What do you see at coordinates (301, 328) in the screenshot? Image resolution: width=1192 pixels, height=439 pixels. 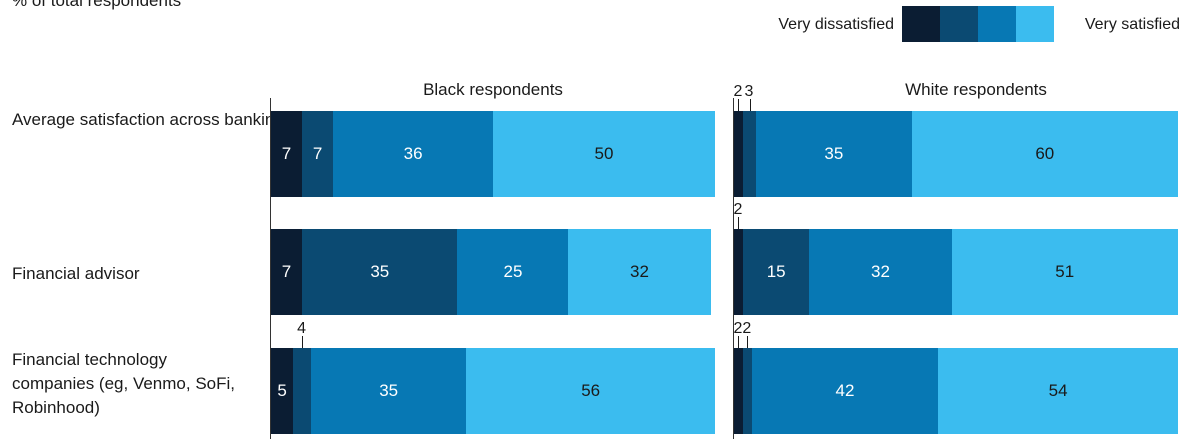 I see `bar-value-callout: 4` at bounding box center [301, 328].